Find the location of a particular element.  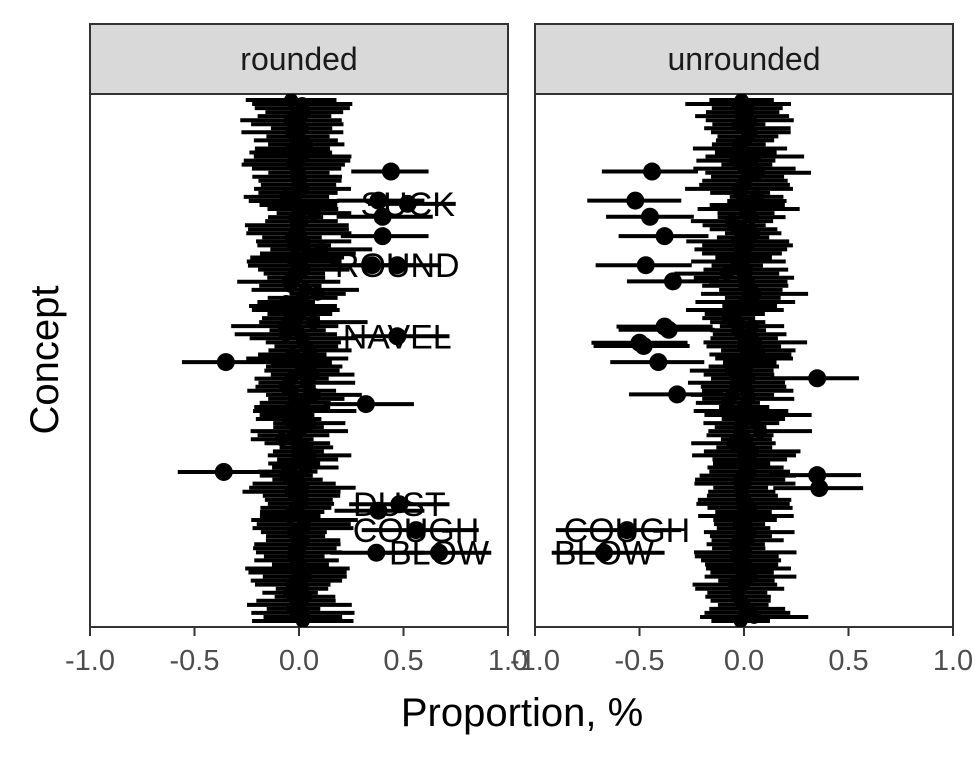

ylabel-group: Concept is located at coordinates (45, 360).